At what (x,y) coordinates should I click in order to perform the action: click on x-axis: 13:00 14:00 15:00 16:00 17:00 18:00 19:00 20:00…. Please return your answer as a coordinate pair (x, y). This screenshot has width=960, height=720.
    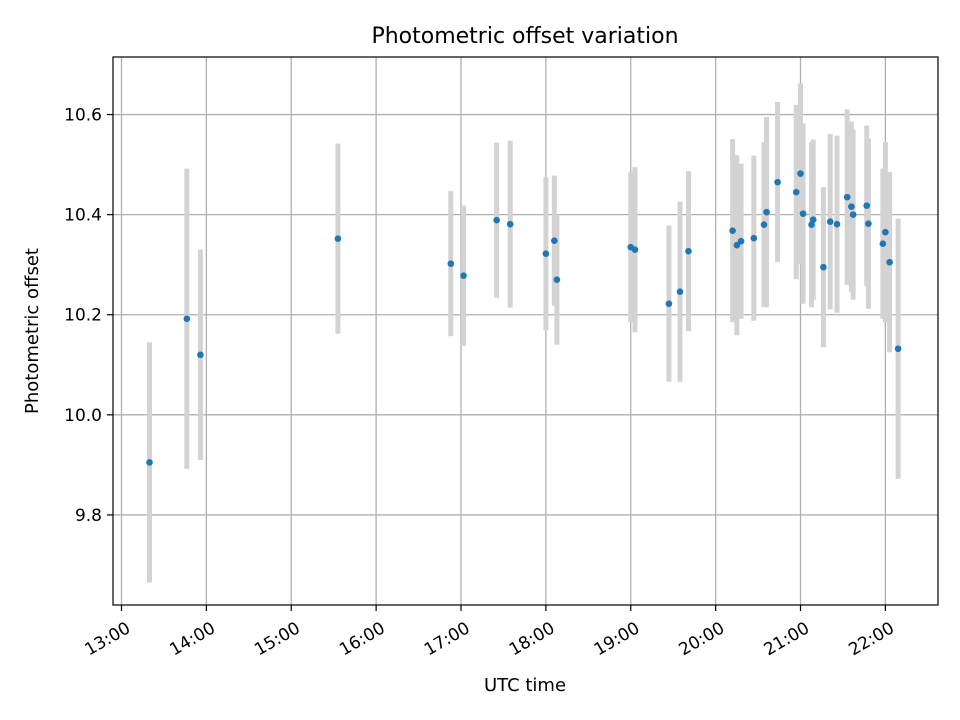
    Looking at the image, I should click on (490, 632).